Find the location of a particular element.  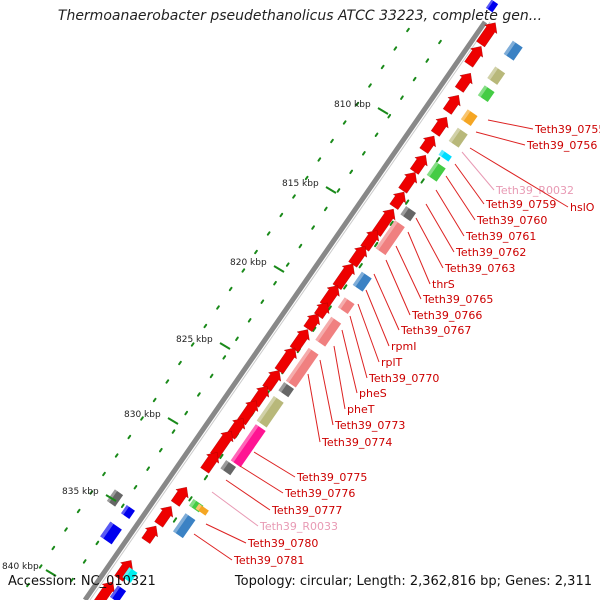

cyan-feature is located at coordinates (445, 155).